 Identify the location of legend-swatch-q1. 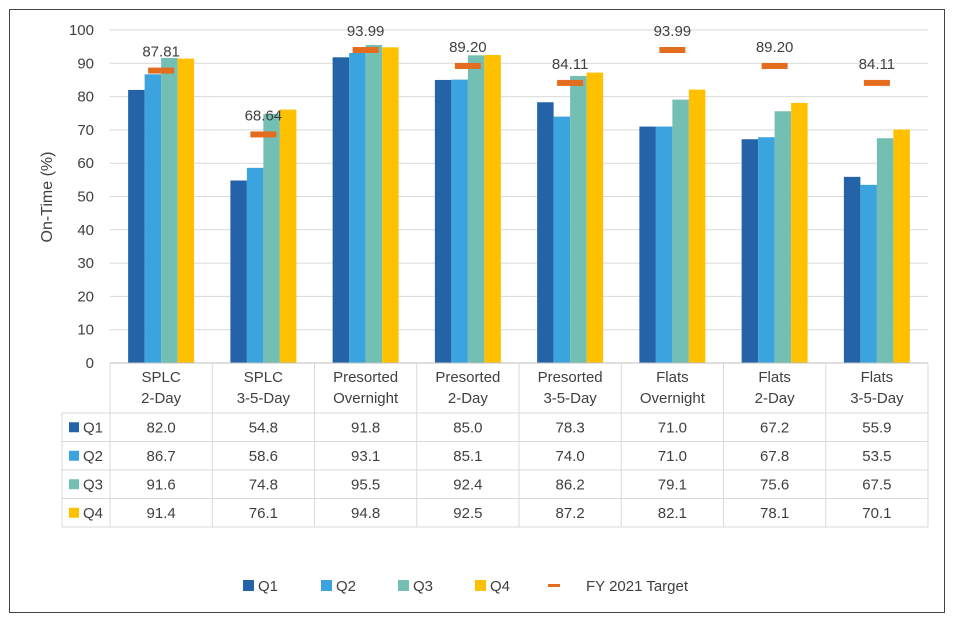
(248, 585).